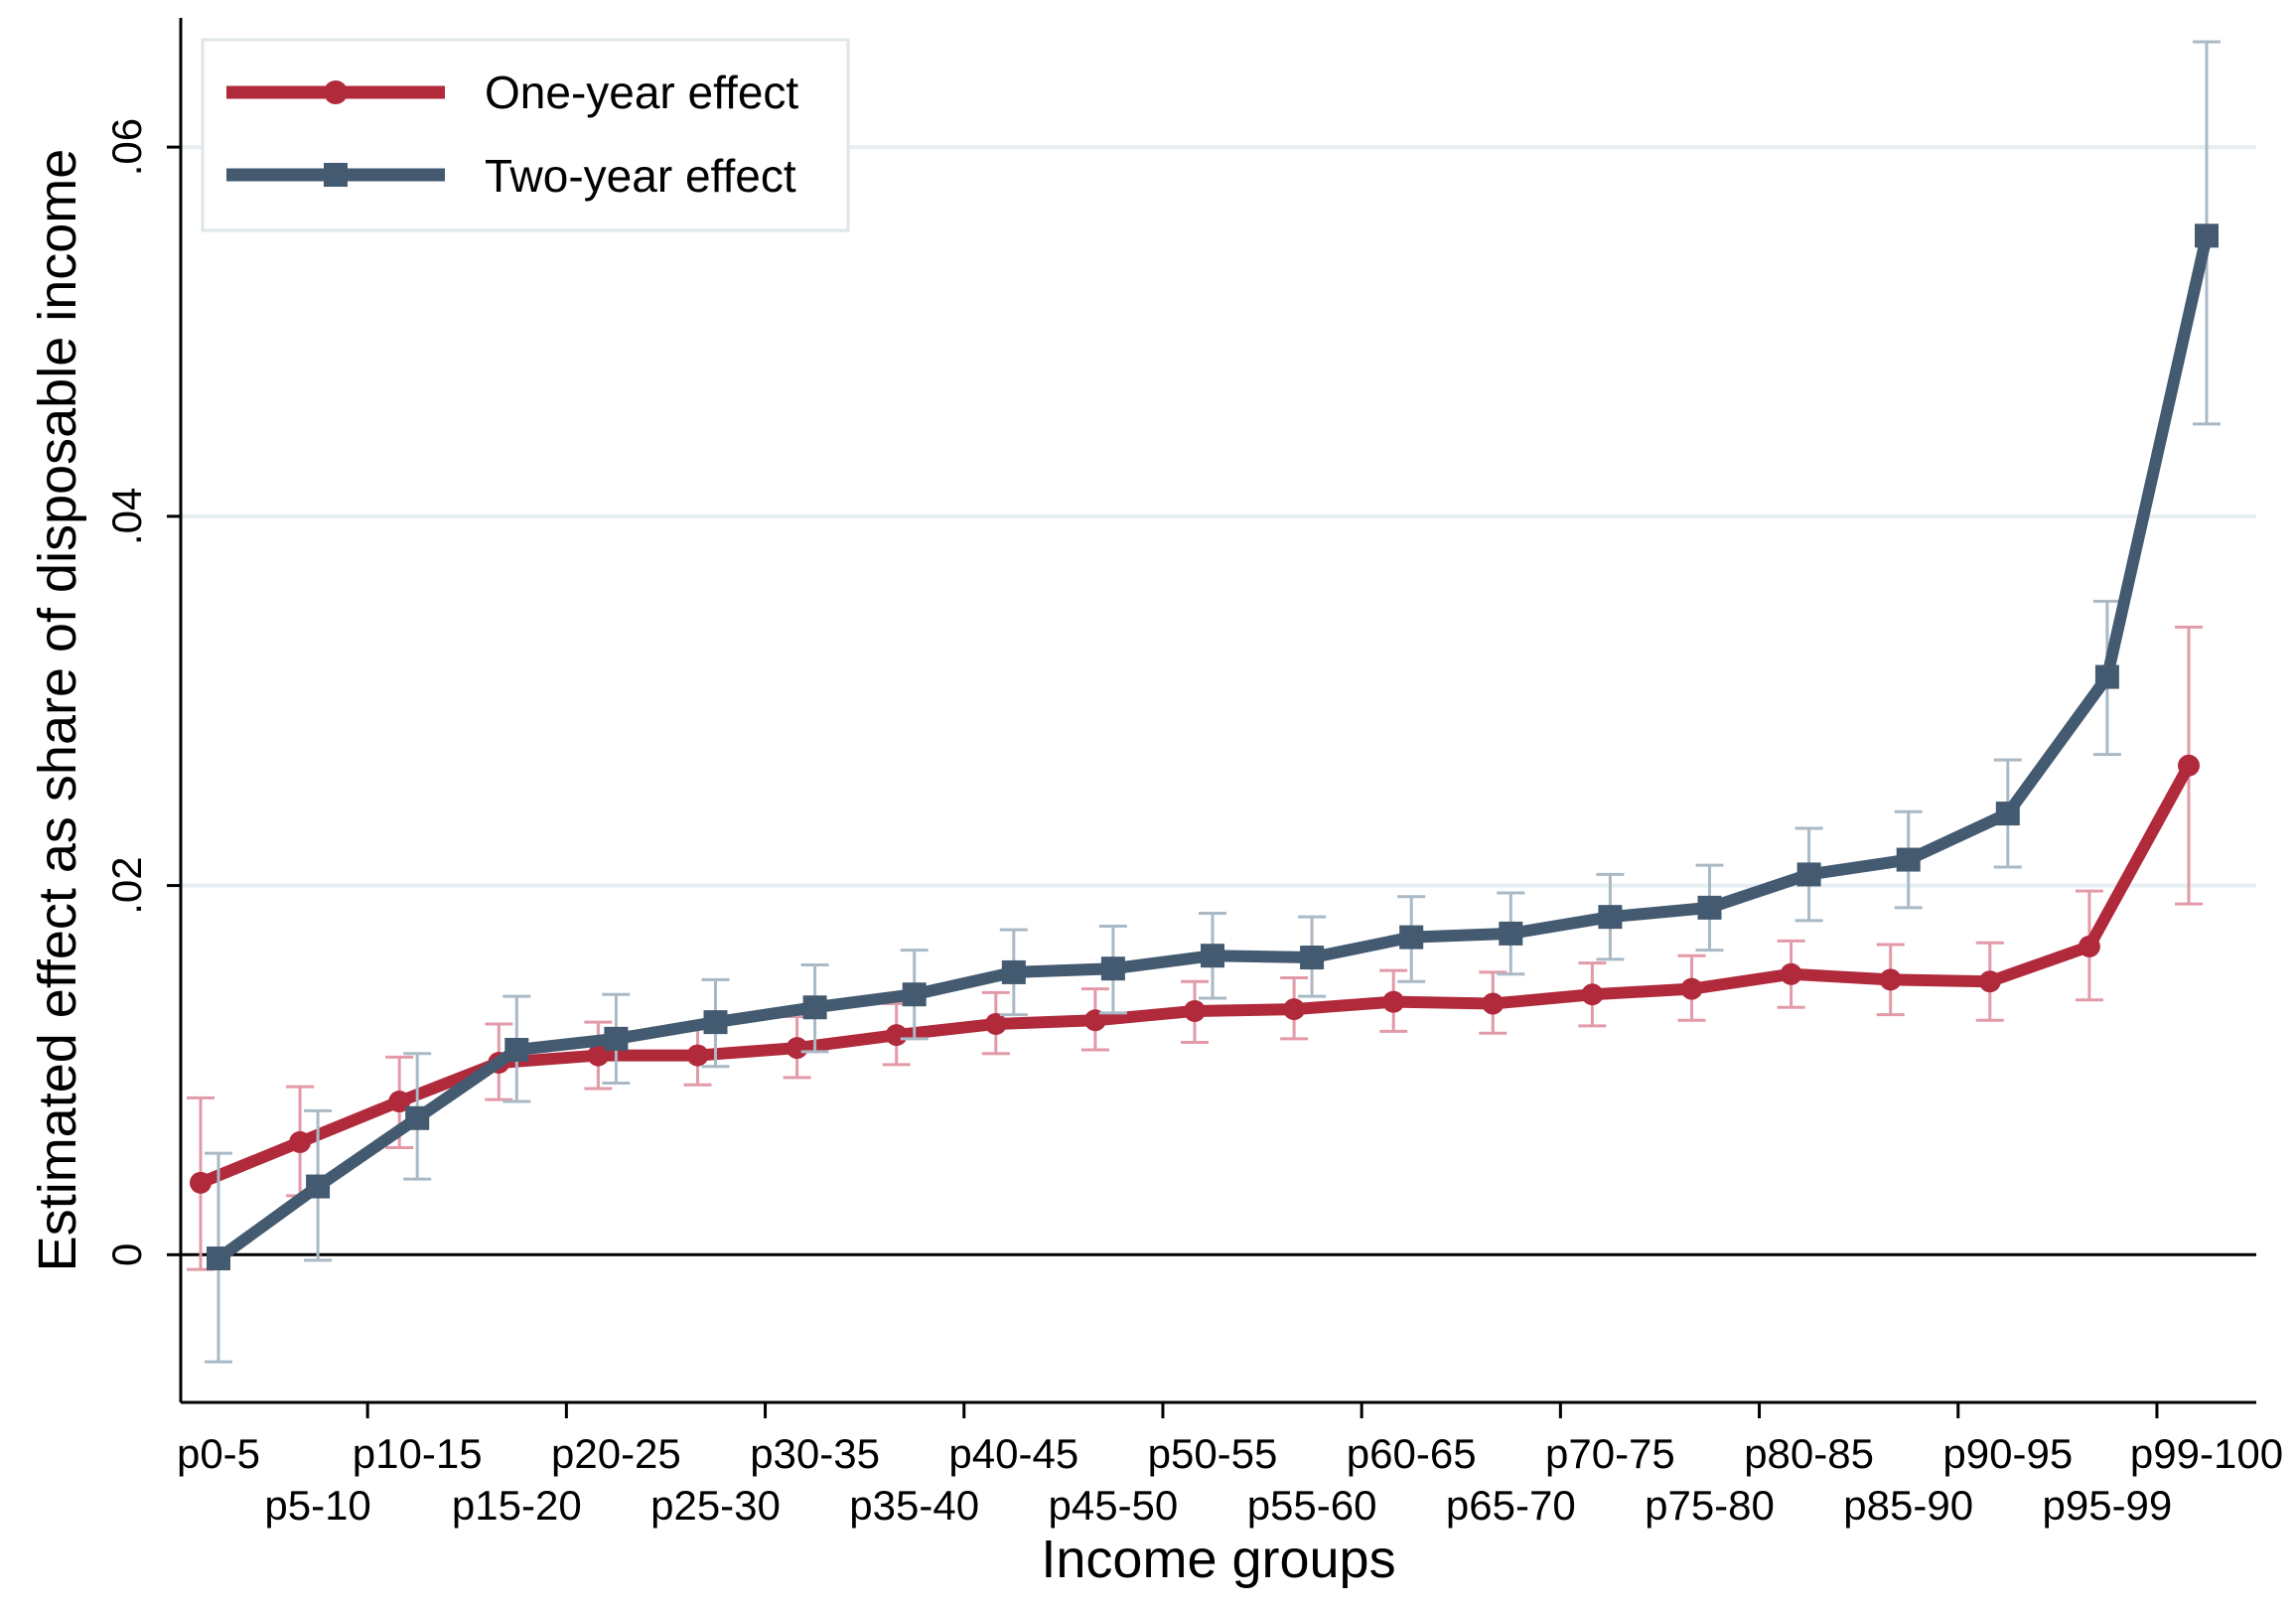  I want to click on y-ticks: 0 .02 .04 .06, so click(142, 692).